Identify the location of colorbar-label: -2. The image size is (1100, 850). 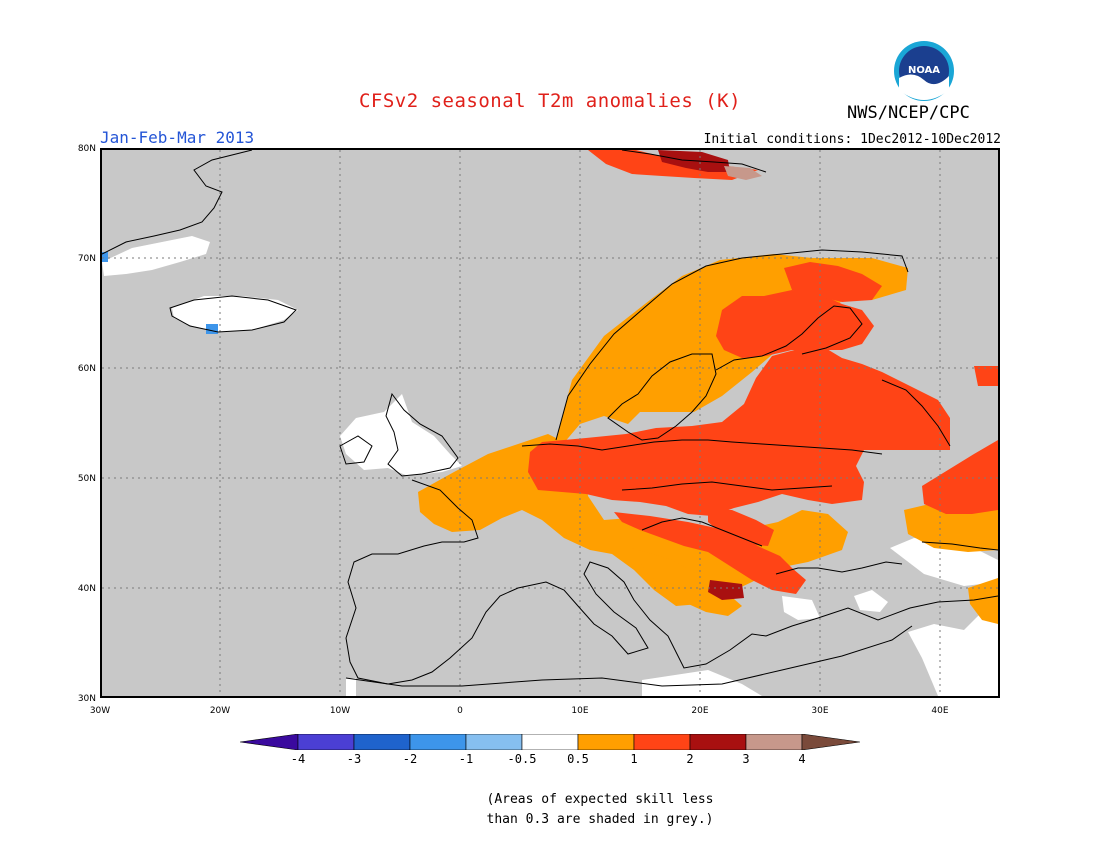
(410, 759).